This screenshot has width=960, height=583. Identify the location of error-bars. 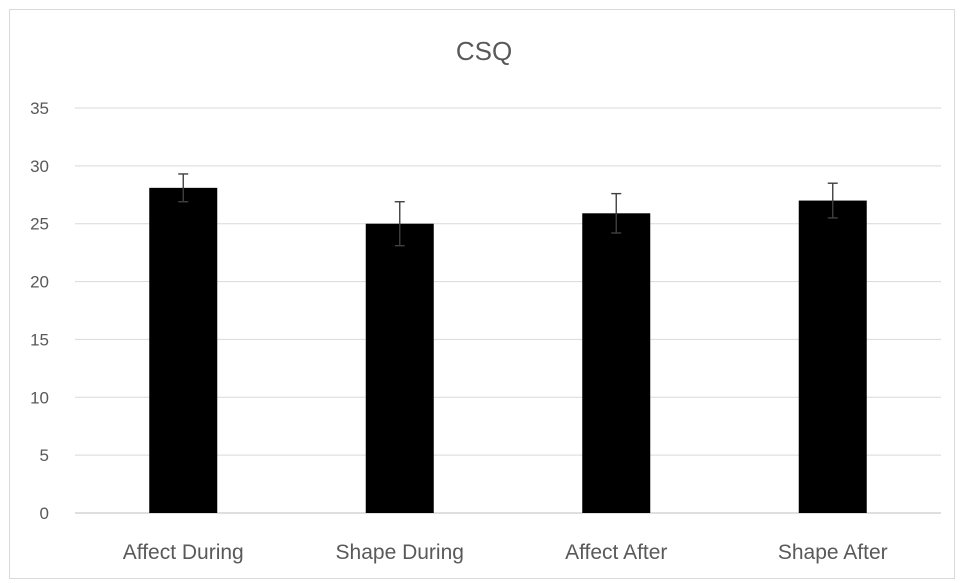
(508, 210).